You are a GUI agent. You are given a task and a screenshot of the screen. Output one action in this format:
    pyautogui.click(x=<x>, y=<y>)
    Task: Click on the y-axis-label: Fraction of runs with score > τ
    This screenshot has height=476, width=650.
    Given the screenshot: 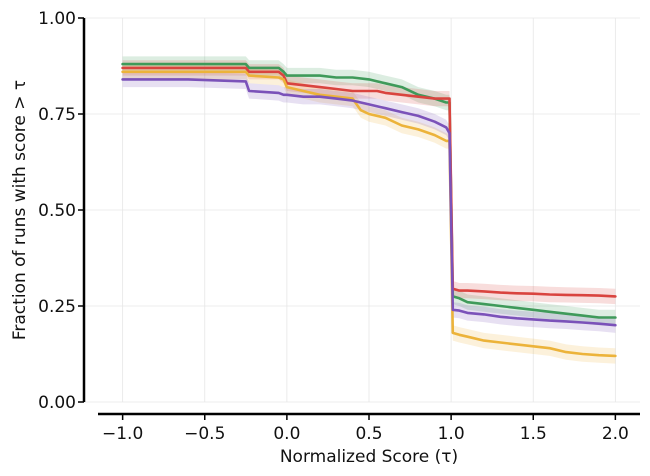 What is the action you would take?
    pyautogui.click(x=20, y=210)
    